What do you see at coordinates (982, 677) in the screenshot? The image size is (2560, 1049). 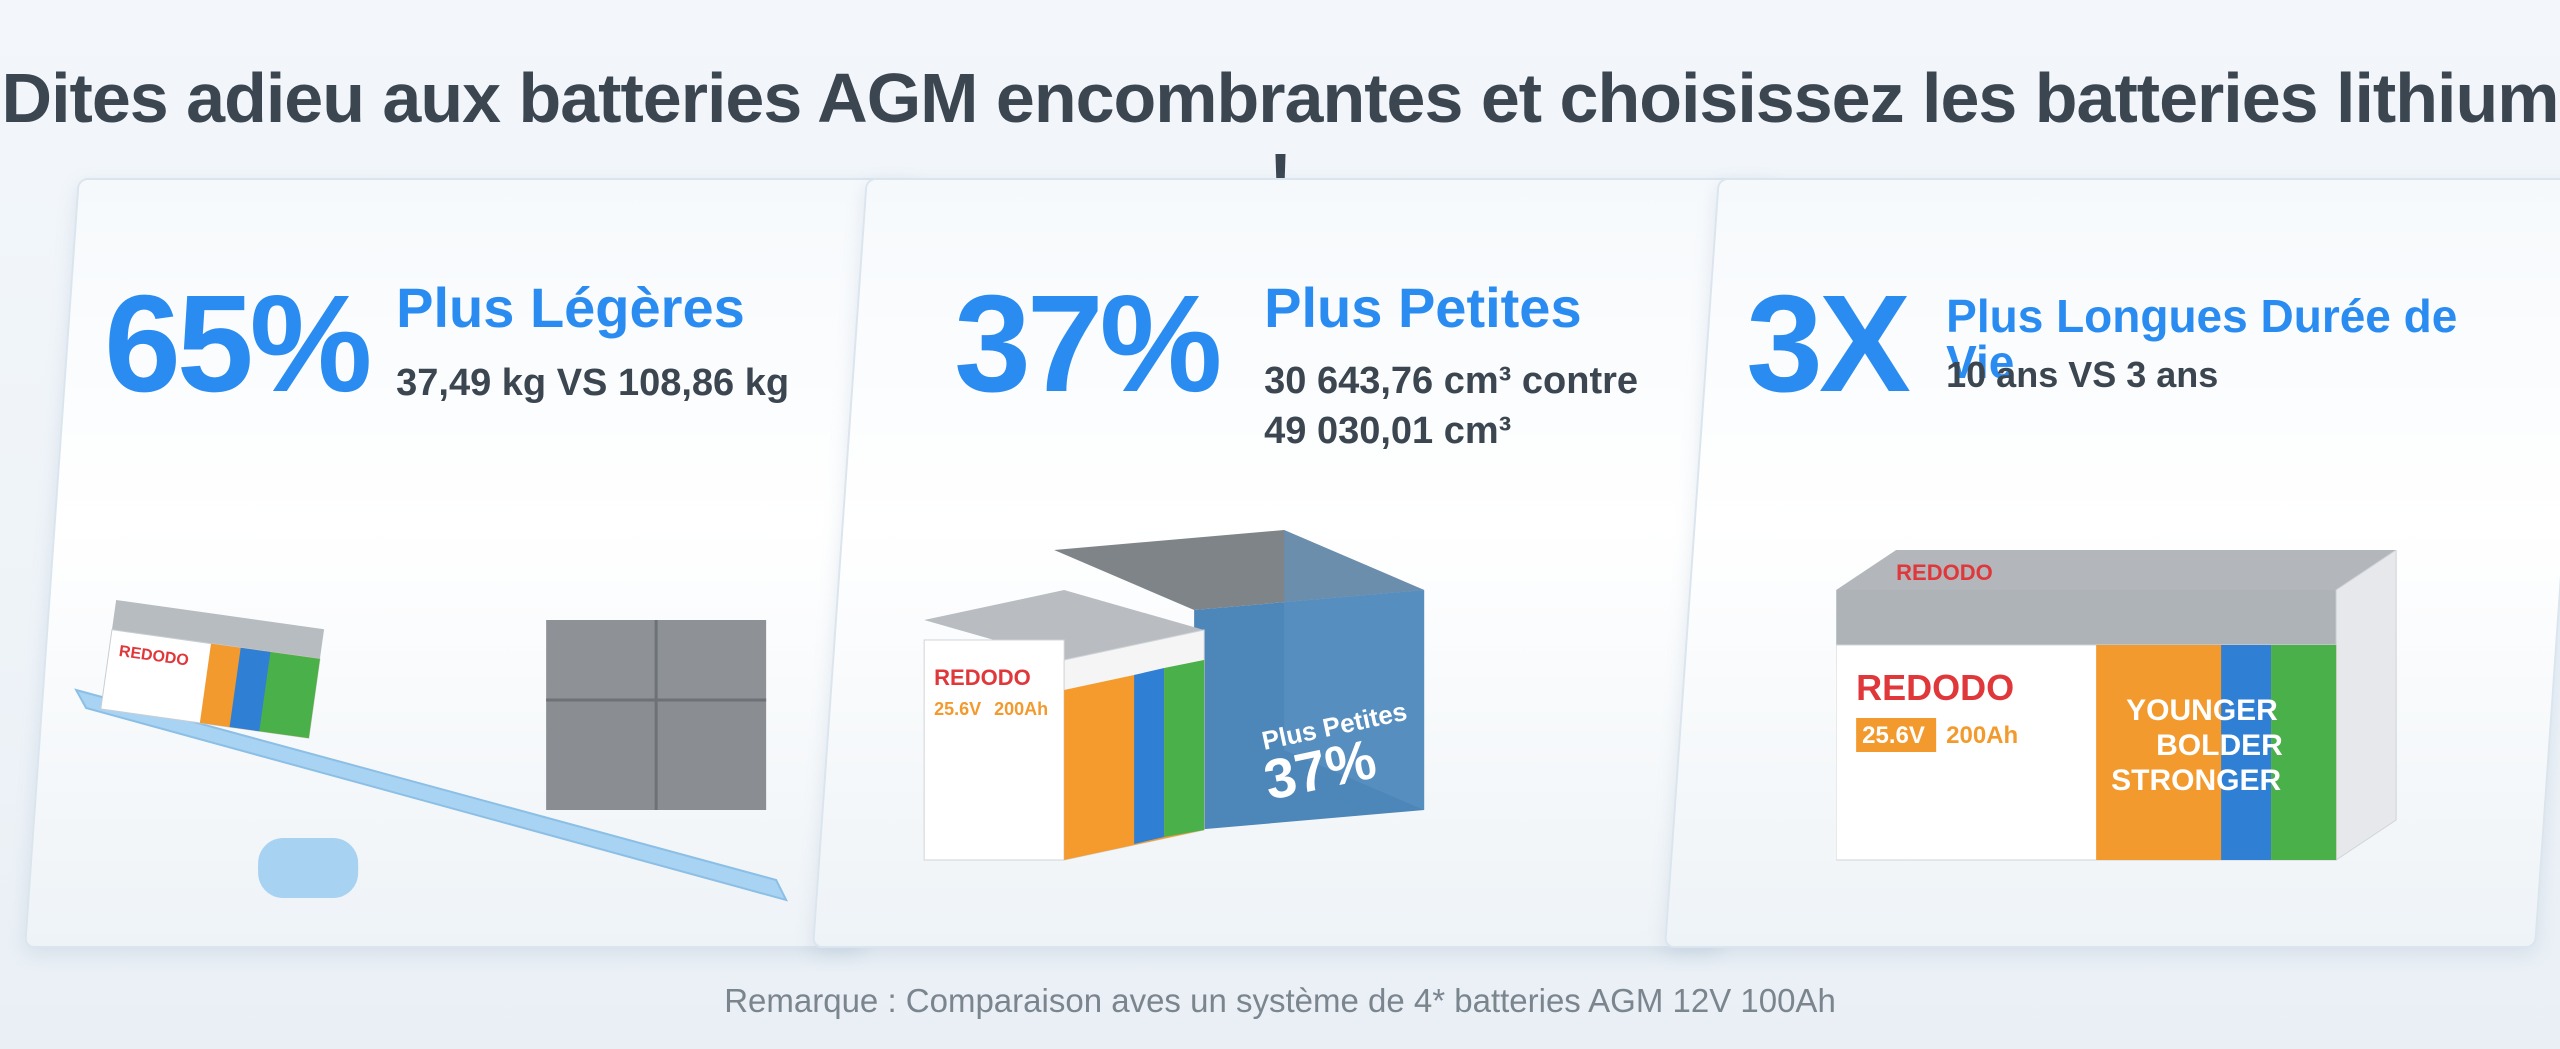 I see `mid-battery-brand: REDODO` at bounding box center [982, 677].